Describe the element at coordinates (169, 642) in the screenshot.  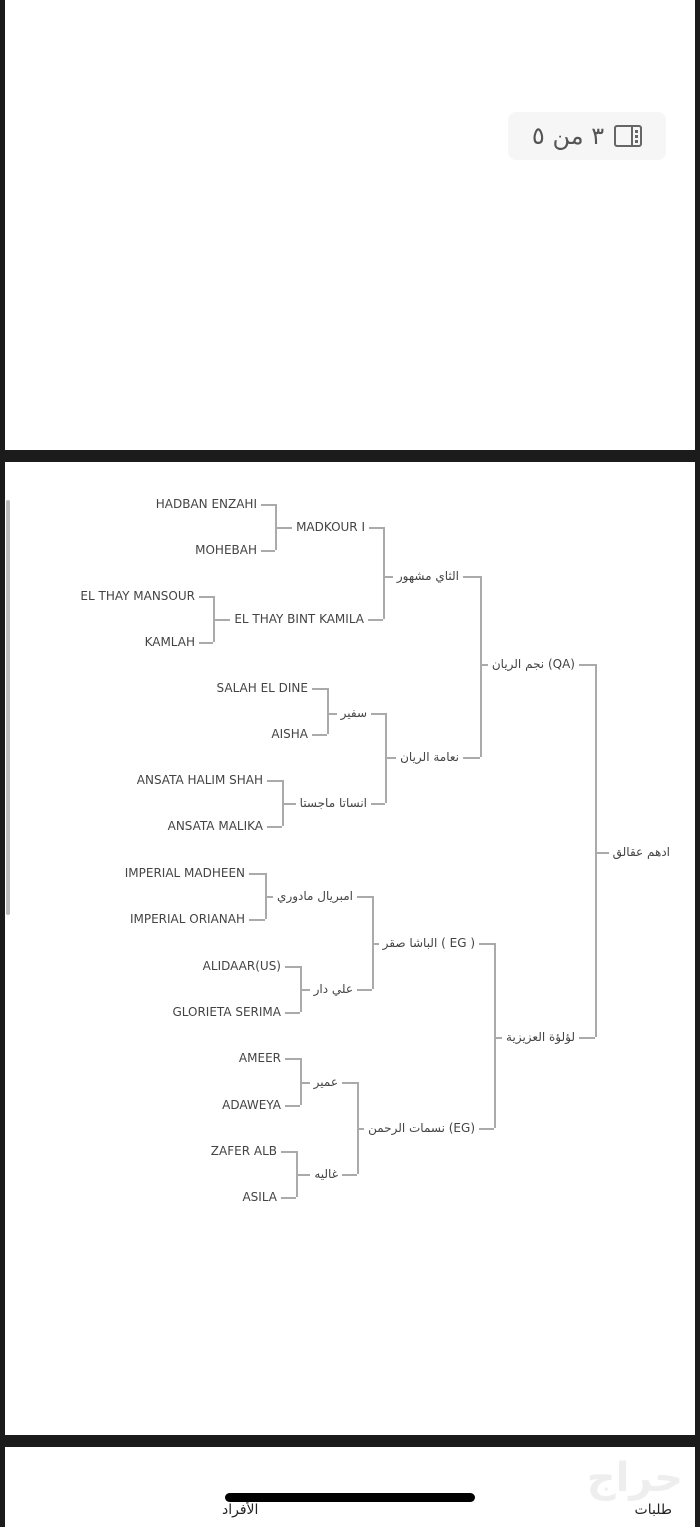
I see `pedigree-node-gen5: KAMLAH` at that location.